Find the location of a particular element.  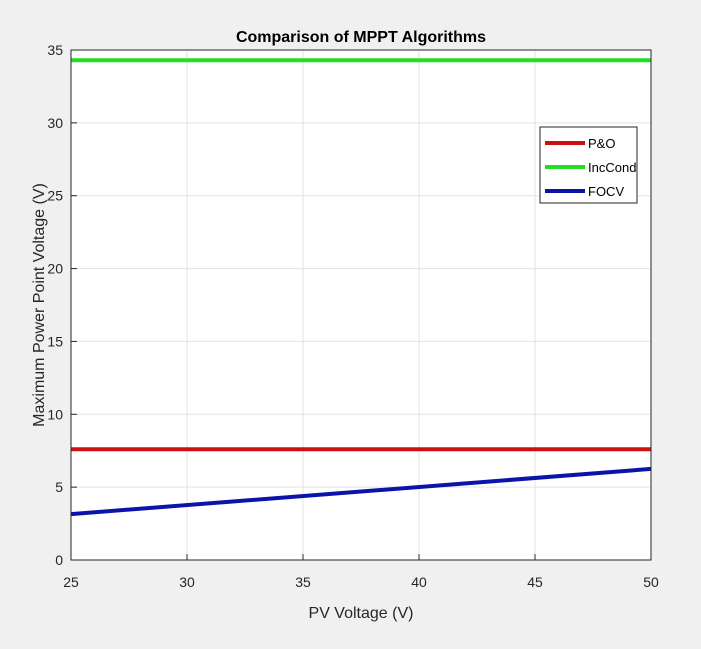

y-tick-label: 10 is located at coordinates (55, 414).